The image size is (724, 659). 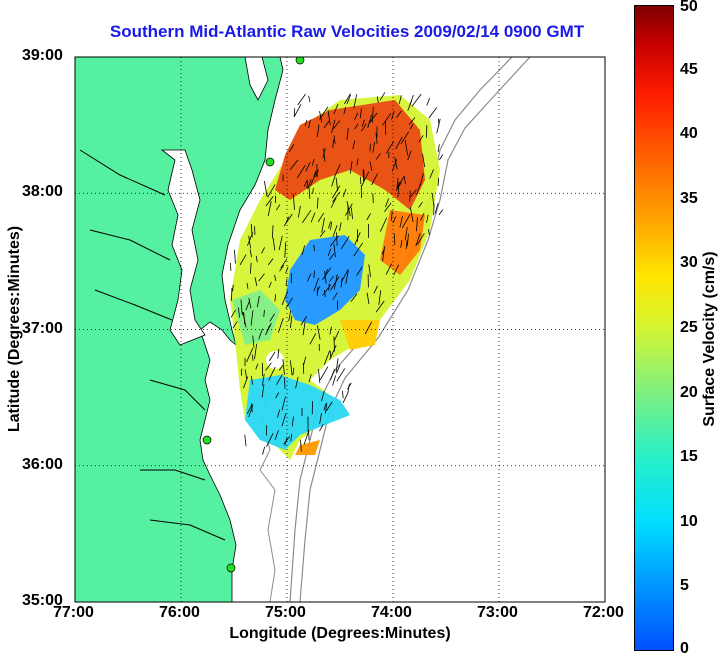 I want to click on colorbar-tick-label: 45, so click(x=689, y=69).